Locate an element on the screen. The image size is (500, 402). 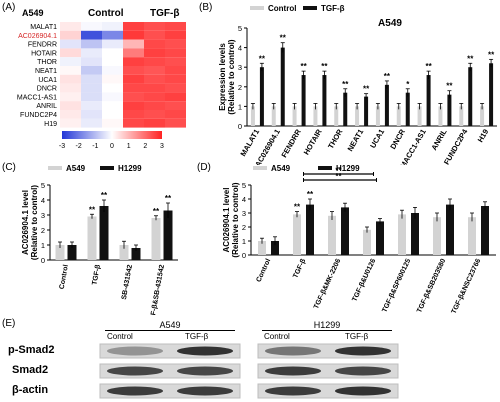
heatmap-gene-label: MACC1-AS1 is located at coordinates (37, 97).